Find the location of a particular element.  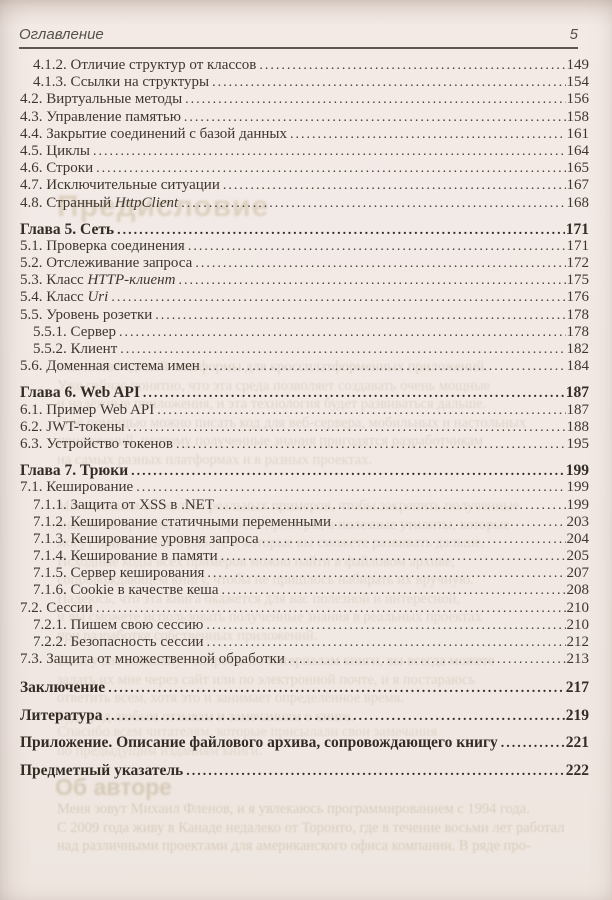

toc-chapter-entry: Глава 5. Сеть 171 is located at coordinates (304, 229).